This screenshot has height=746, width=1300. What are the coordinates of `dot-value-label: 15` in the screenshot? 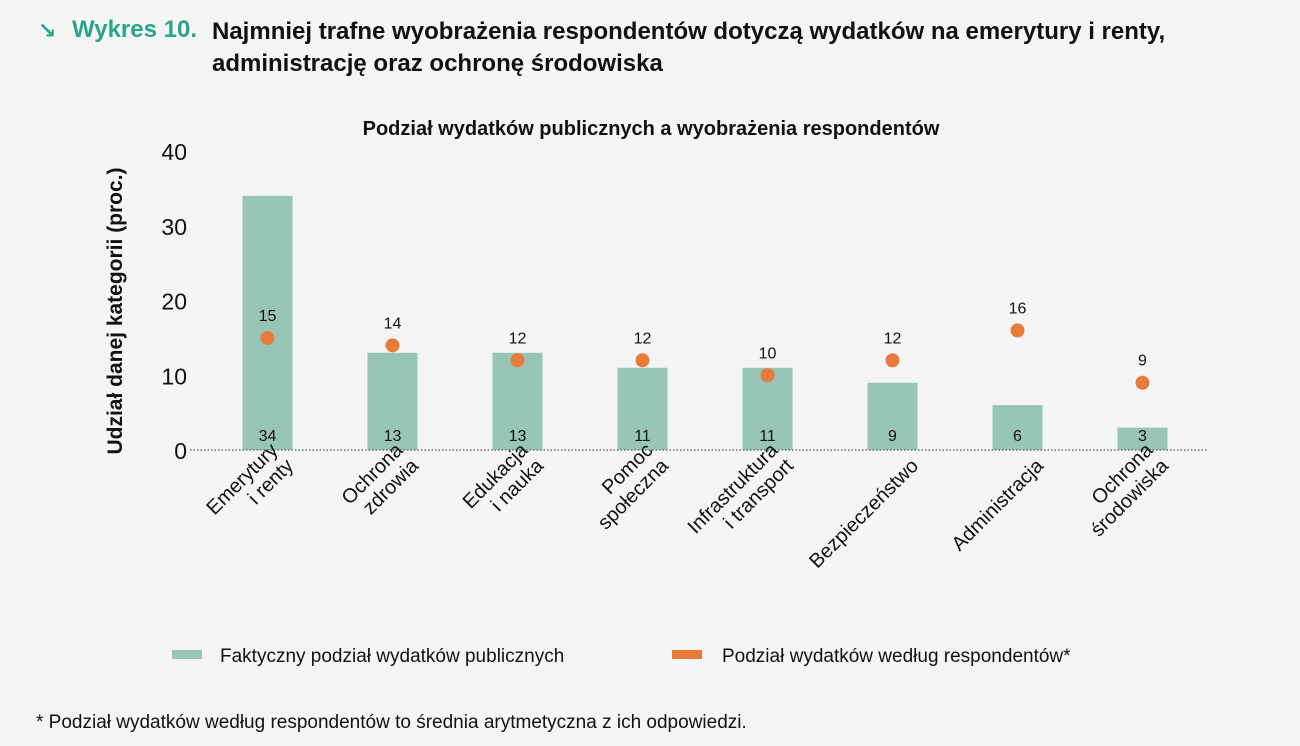 It's located at (268, 316).